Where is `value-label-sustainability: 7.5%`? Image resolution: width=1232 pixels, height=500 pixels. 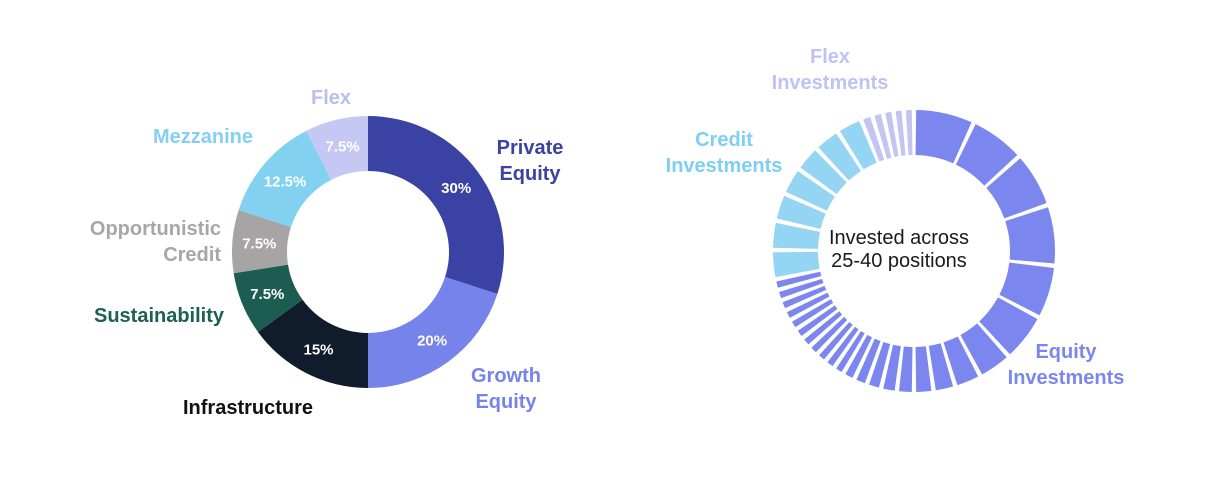
value-label-sustainability: 7.5% is located at coordinates (267, 294).